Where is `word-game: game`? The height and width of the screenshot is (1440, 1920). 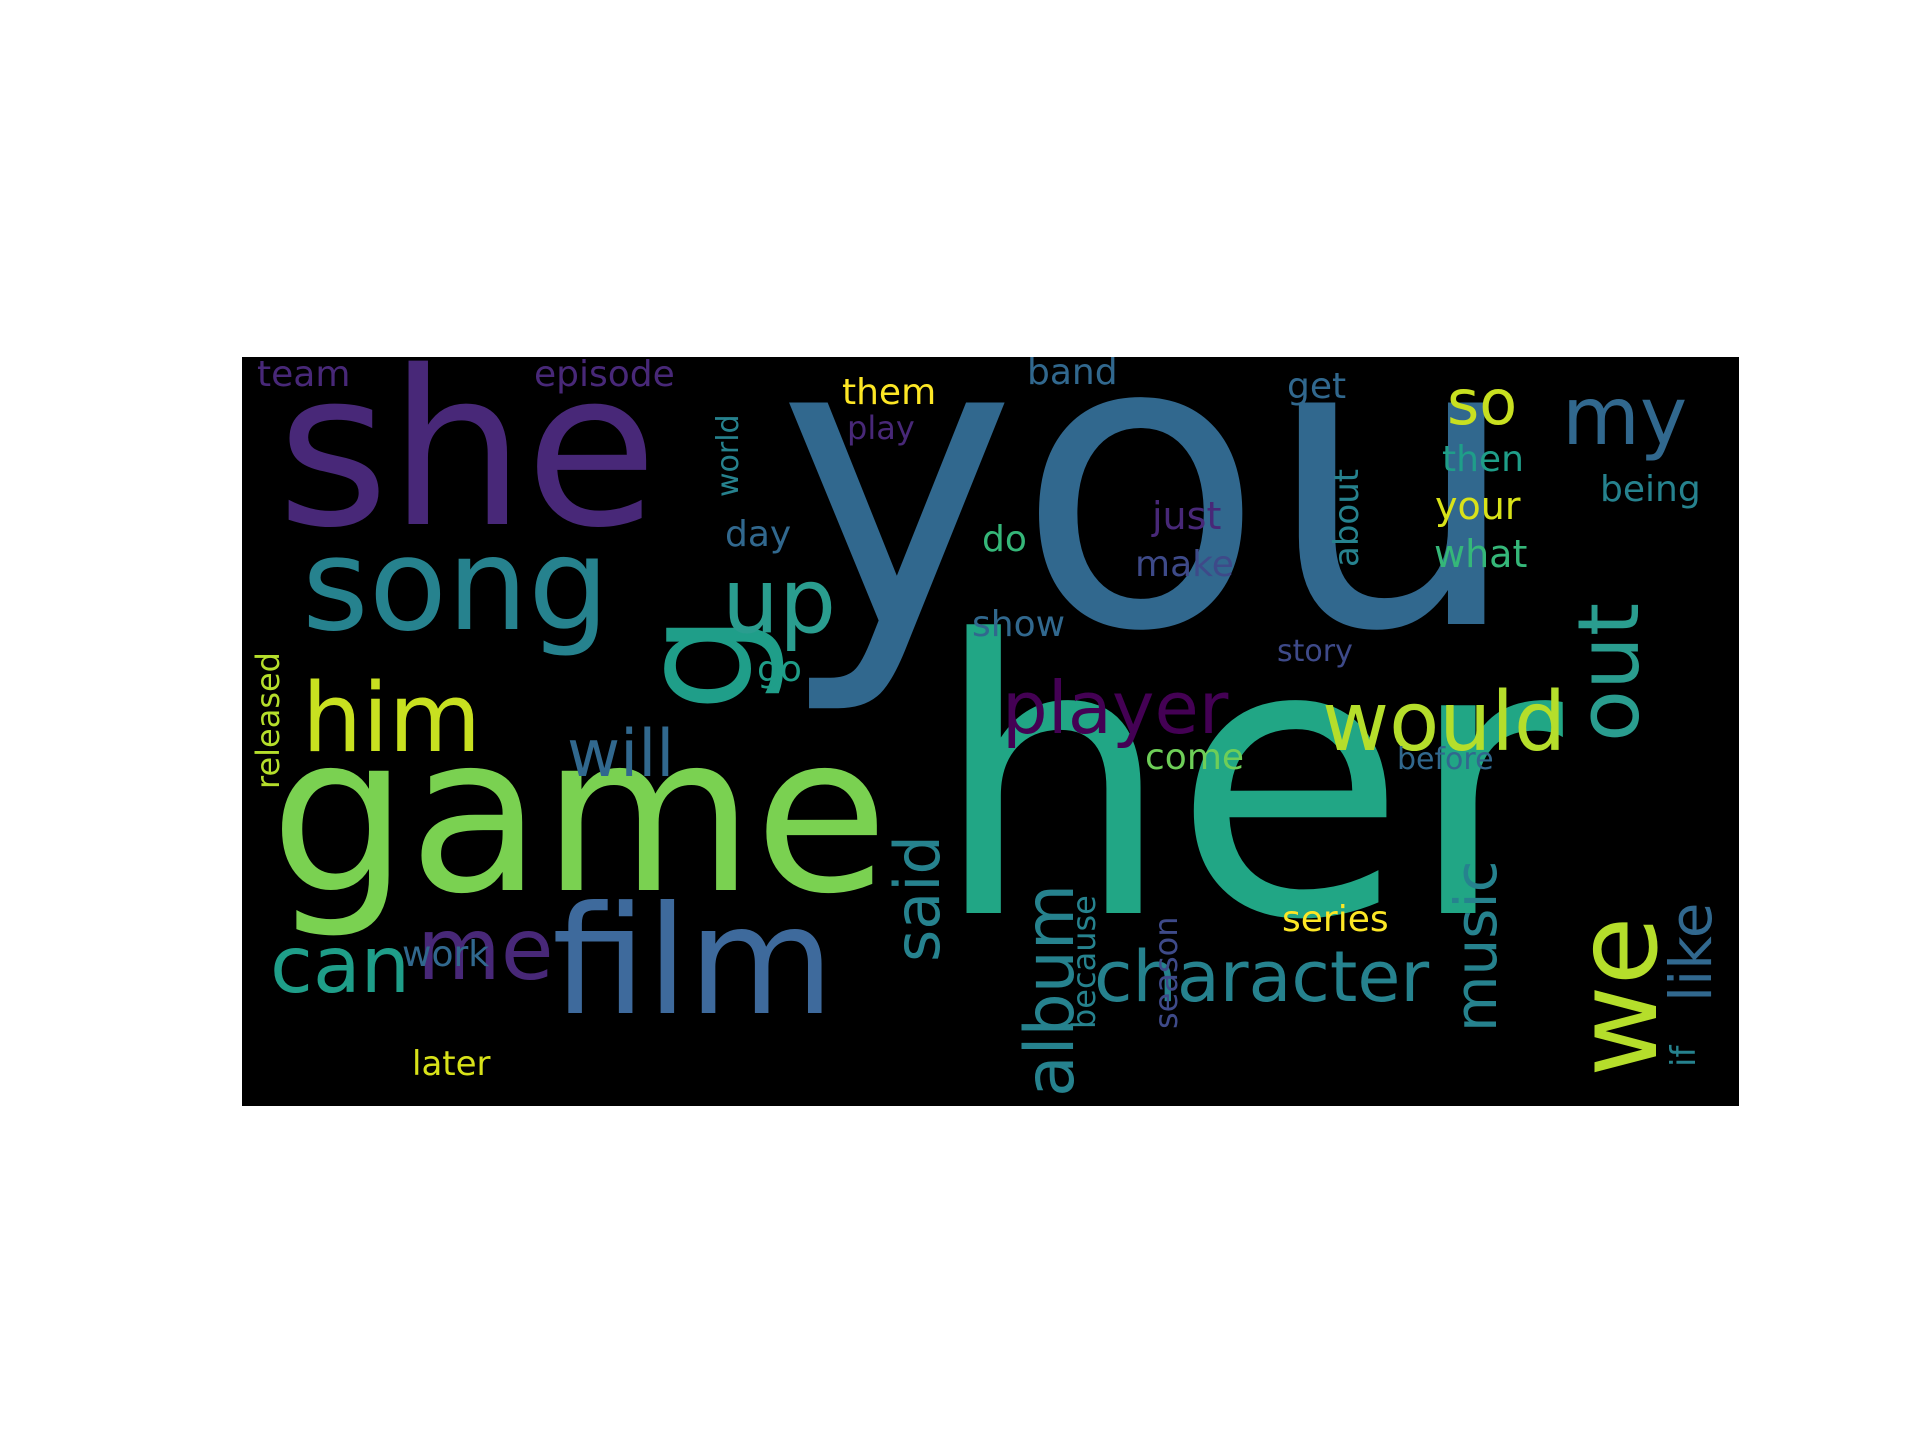
word-game: game is located at coordinates (579, 815).